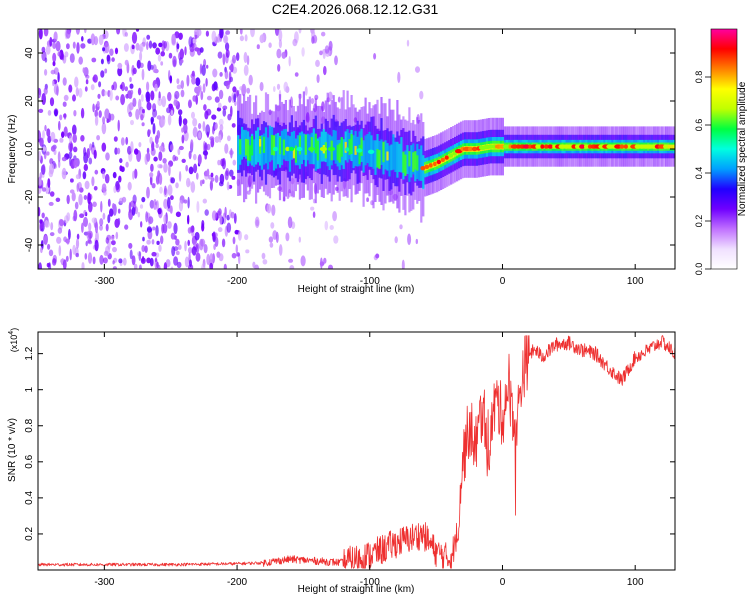 The width and height of the screenshot is (750, 600). What do you see at coordinates (29, 389) in the screenshot?
I see `y-tick-label: 1` at bounding box center [29, 389].